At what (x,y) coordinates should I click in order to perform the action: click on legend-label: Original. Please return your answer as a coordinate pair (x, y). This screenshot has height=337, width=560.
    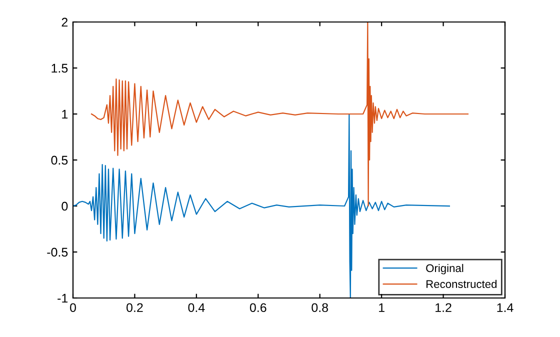
    Looking at the image, I should click on (445, 269).